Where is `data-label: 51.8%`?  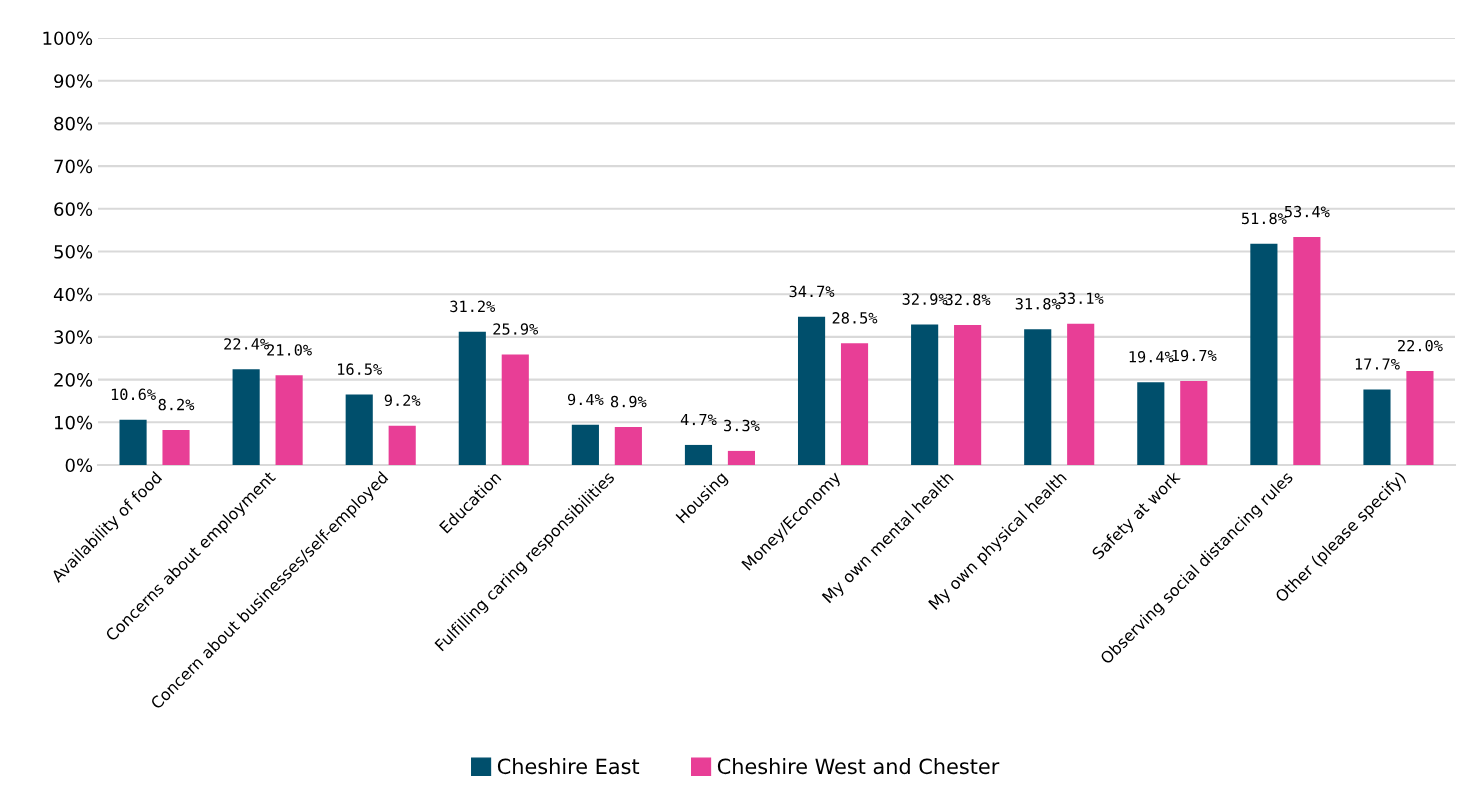
data-label: 51.8% is located at coordinates (1264, 218).